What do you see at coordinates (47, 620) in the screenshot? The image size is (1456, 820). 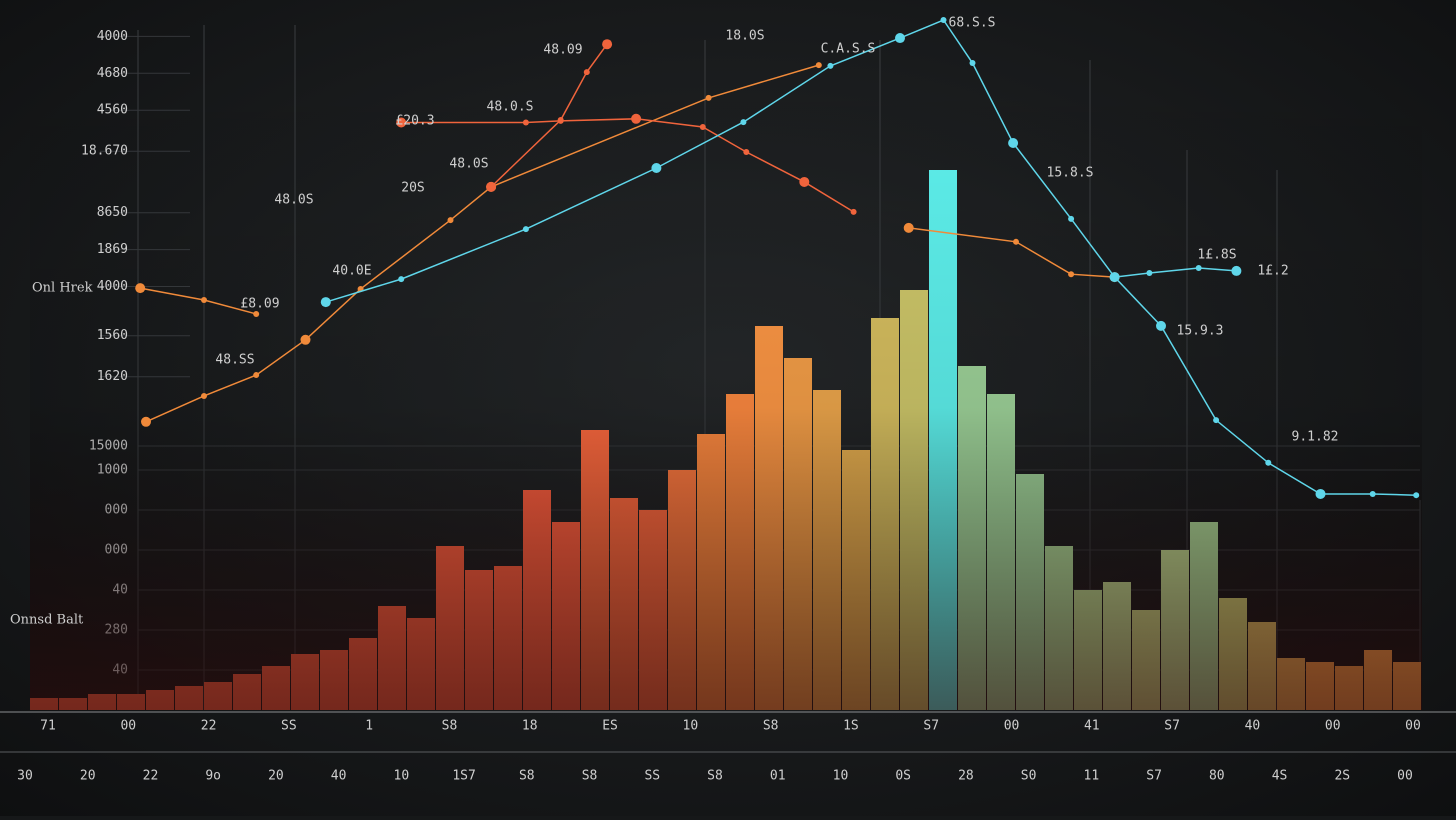 I see `series-label: Onnsd Balt` at bounding box center [47, 620].